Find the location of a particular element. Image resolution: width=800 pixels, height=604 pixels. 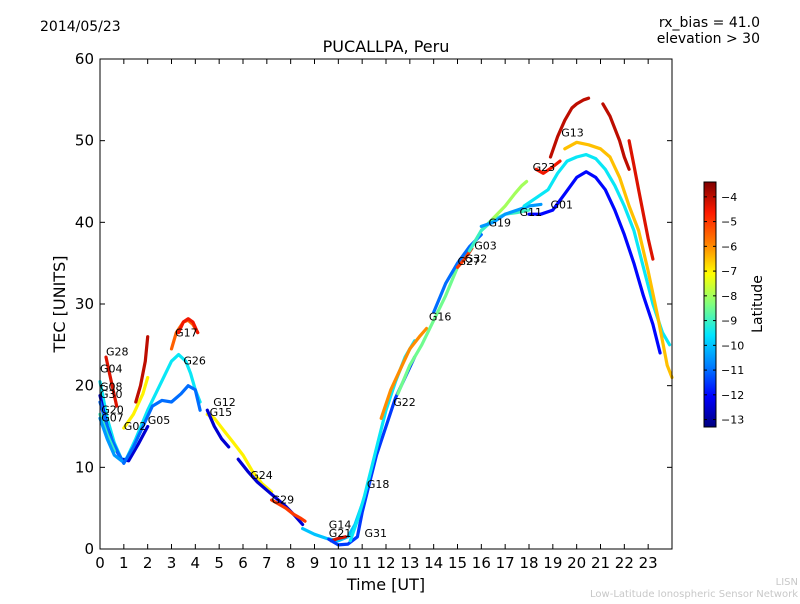

y-tick-label: 0 is located at coordinates (89, 549).